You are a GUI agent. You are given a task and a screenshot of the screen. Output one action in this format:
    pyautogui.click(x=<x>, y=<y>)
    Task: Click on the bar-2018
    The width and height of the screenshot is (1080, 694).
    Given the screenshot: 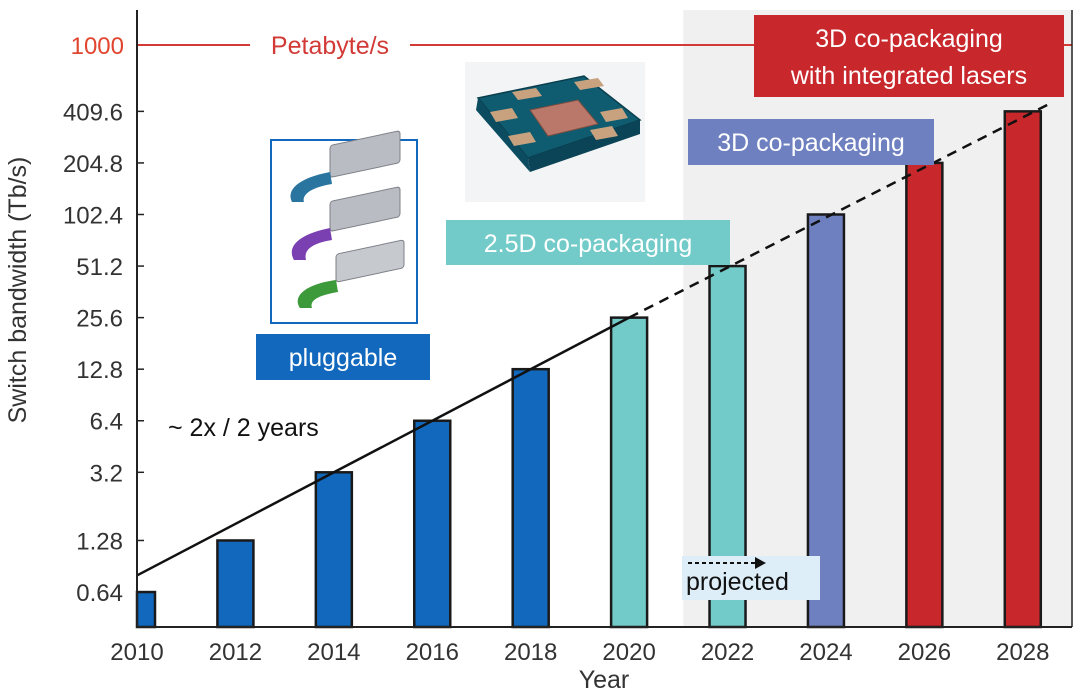 What is the action you would take?
    pyautogui.click(x=530, y=498)
    